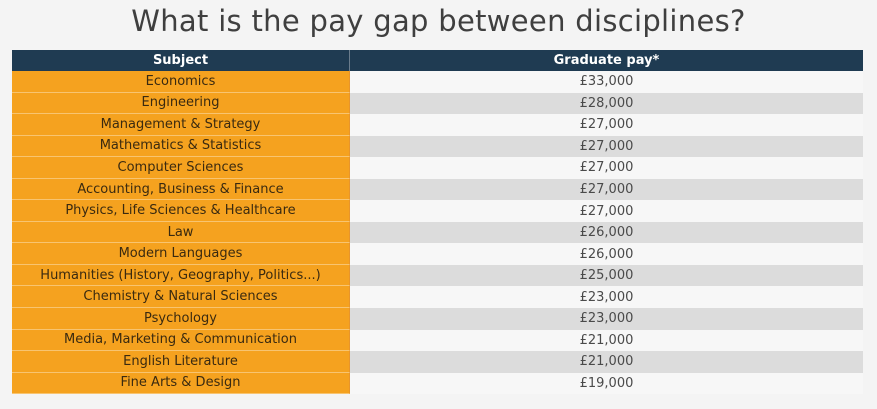  I want to click on table-row: Modern Languages £26,000, so click(437, 254).